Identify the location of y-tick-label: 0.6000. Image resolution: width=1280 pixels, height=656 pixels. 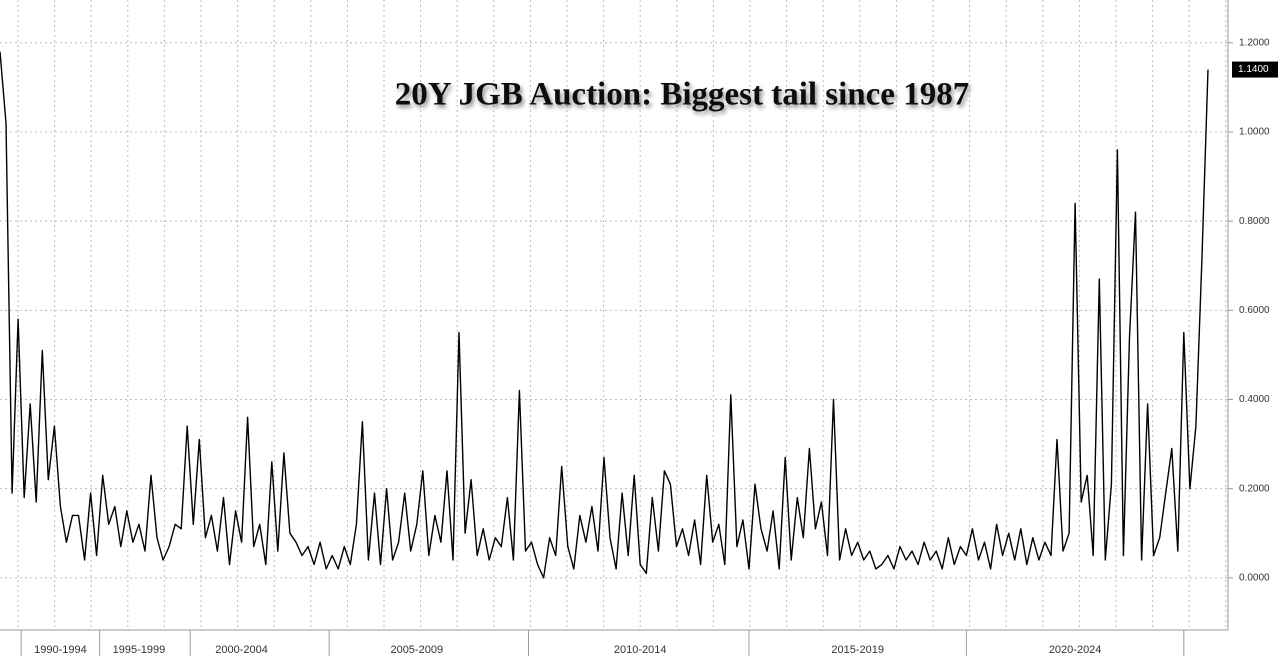
(1254, 310).